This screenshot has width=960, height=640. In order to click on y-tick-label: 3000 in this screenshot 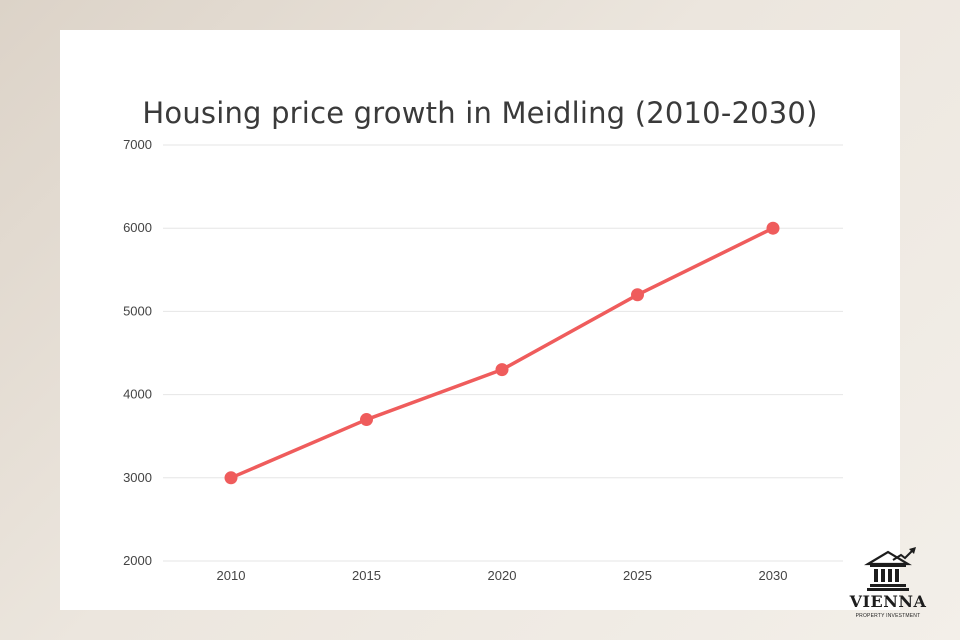, I will do `click(137, 477)`.